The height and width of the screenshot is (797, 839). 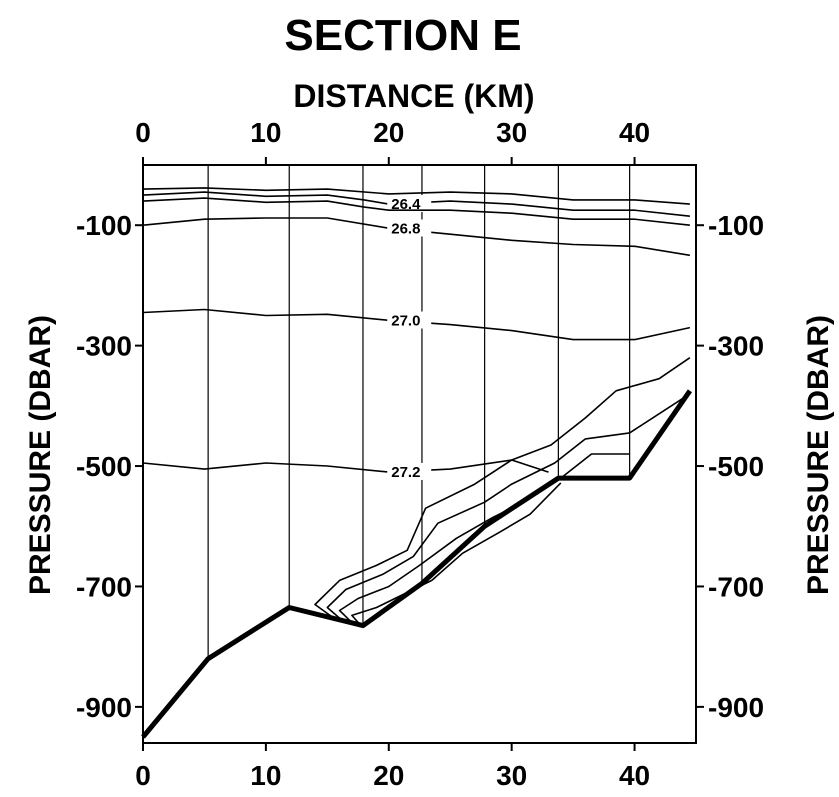 What do you see at coordinates (388, 132) in the screenshot?
I see `x-tick-label-top: 20` at bounding box center [388, 132].